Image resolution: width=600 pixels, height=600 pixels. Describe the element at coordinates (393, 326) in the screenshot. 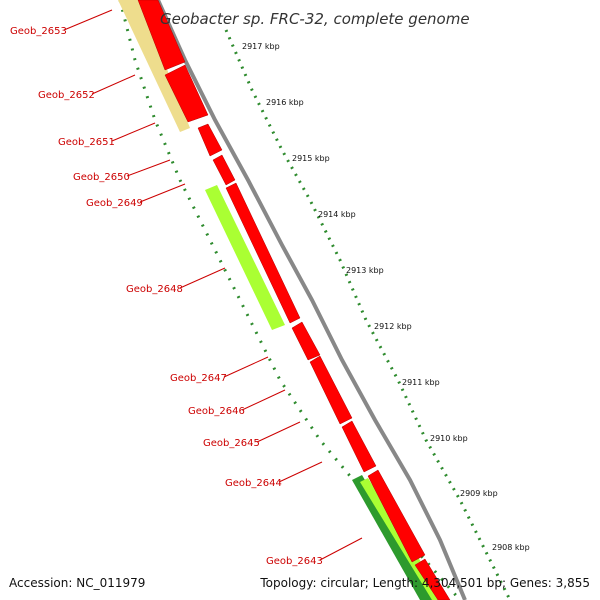

I see `kbp-tick-label: 2912 kbp` at that location.